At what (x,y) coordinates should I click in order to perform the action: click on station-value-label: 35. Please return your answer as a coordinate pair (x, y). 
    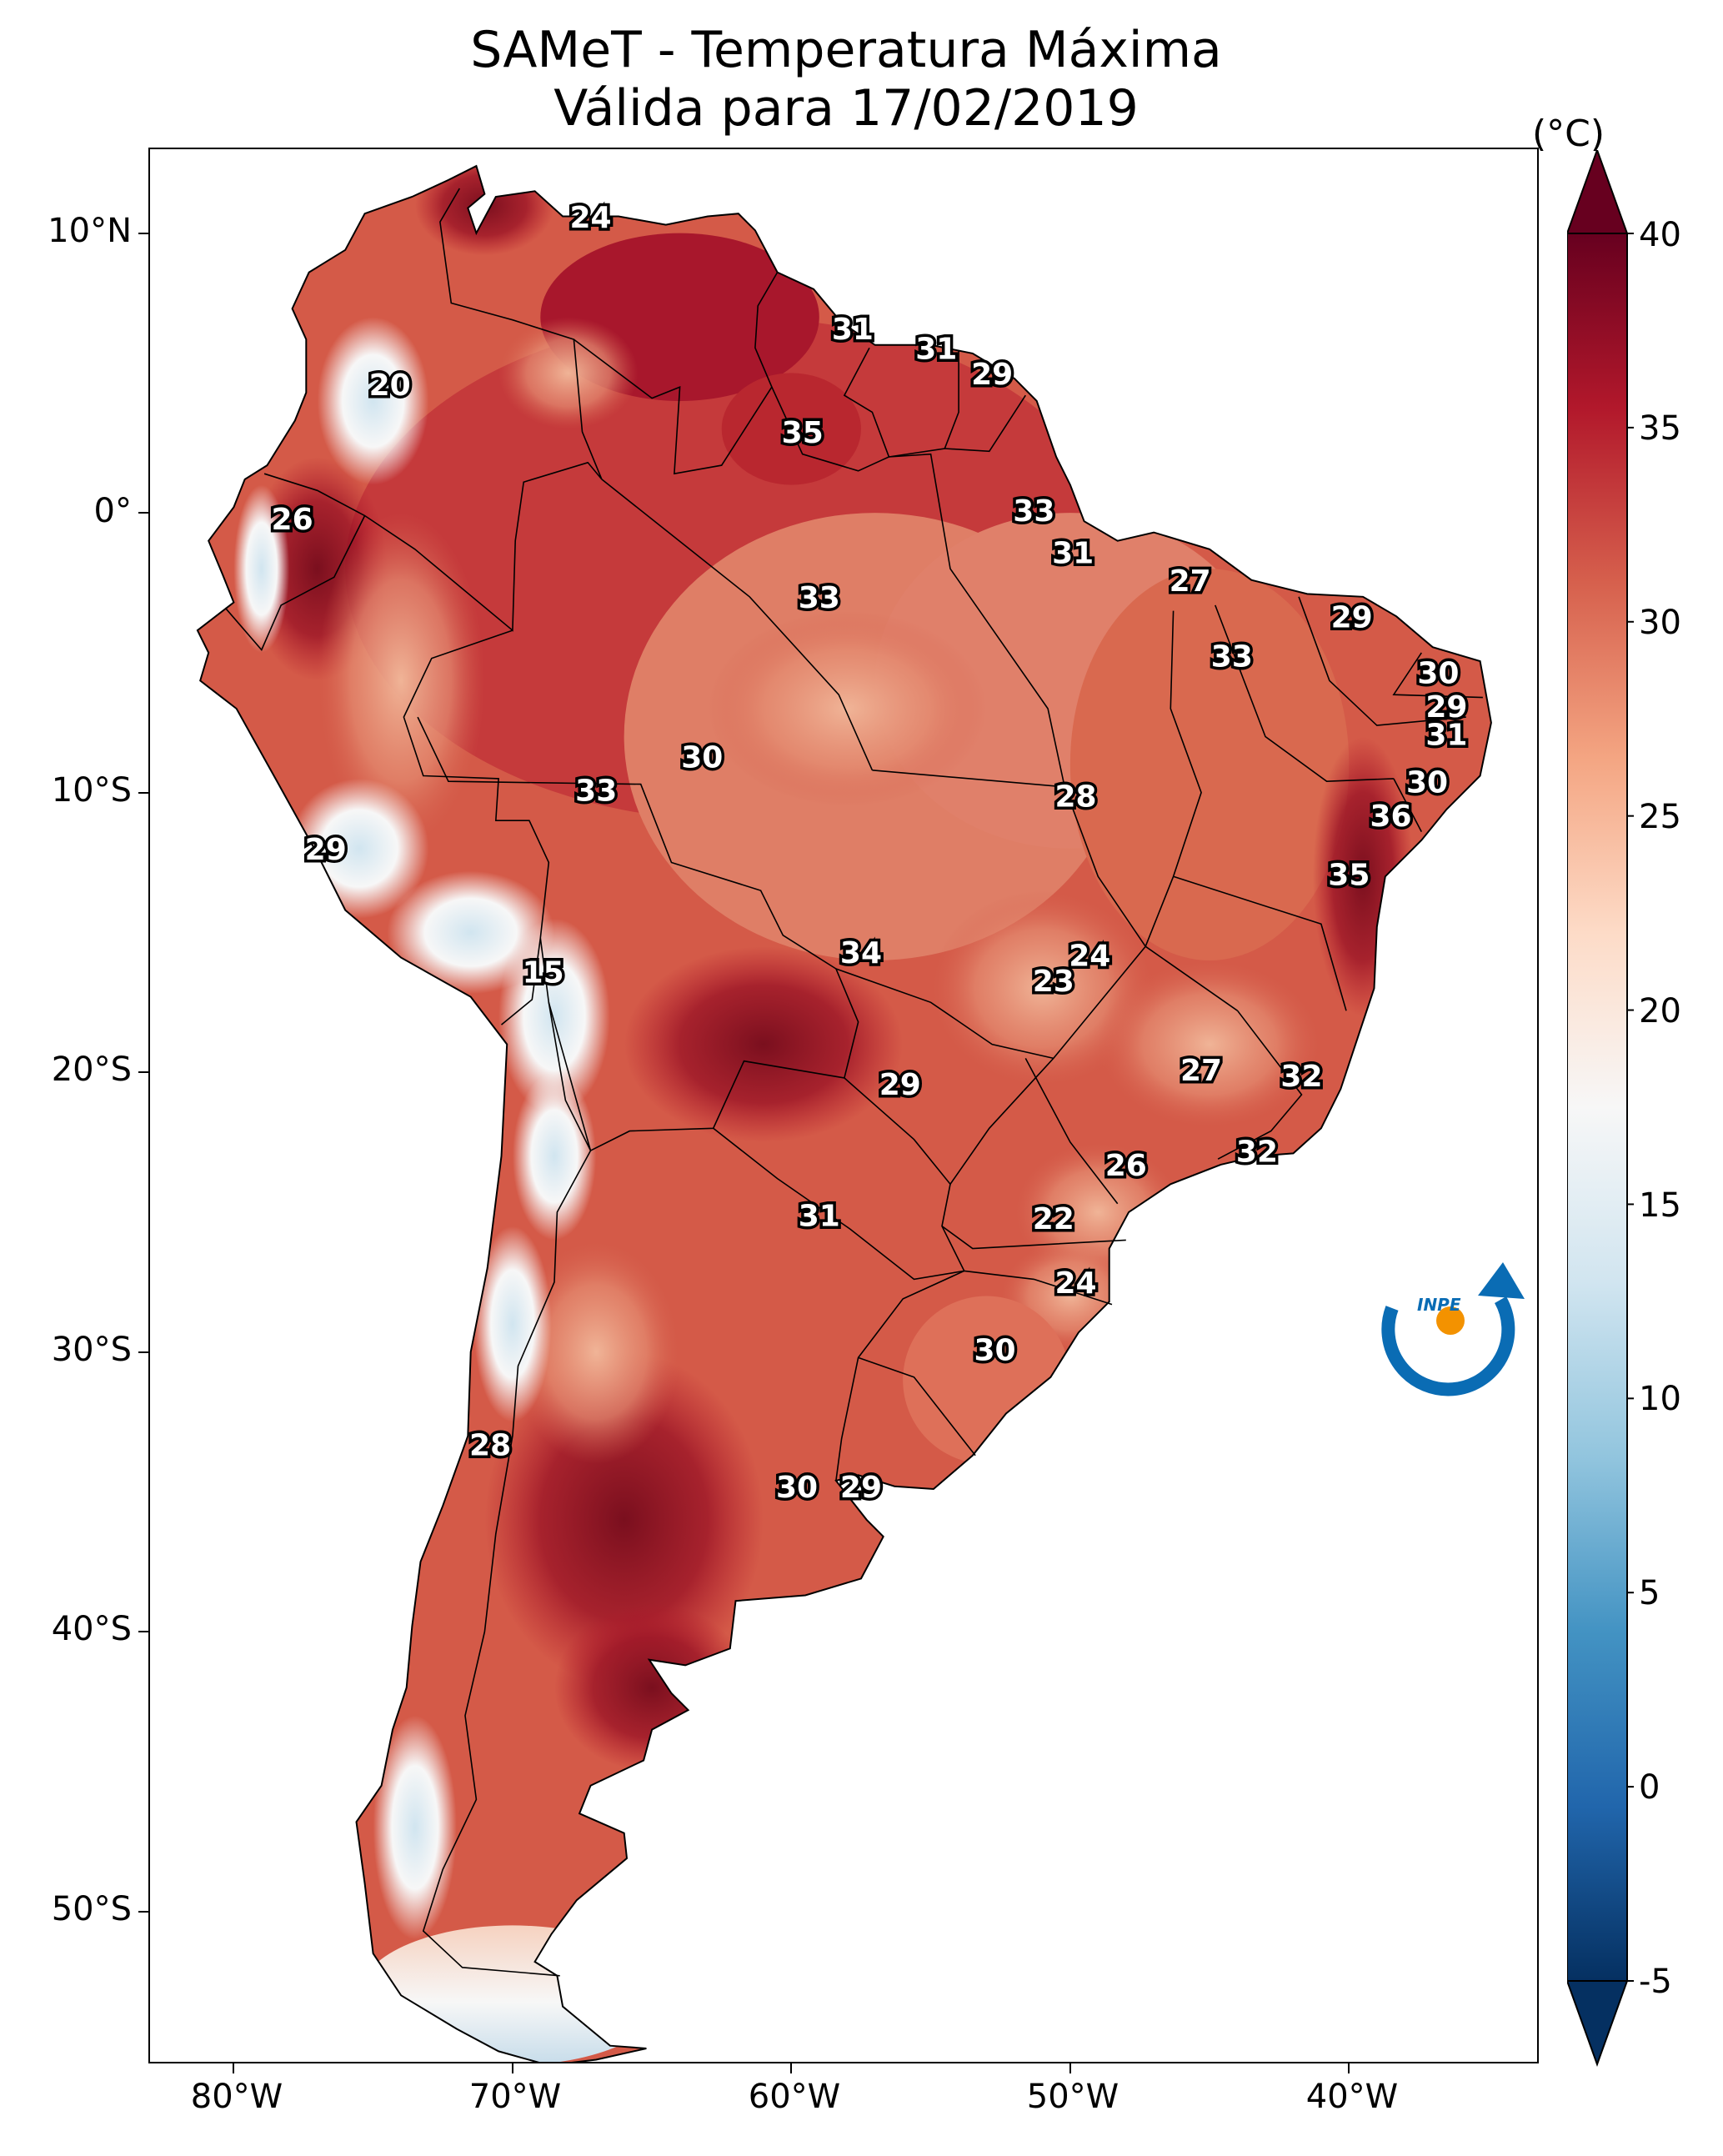
    Looking at the image, I should click on (803, 433).